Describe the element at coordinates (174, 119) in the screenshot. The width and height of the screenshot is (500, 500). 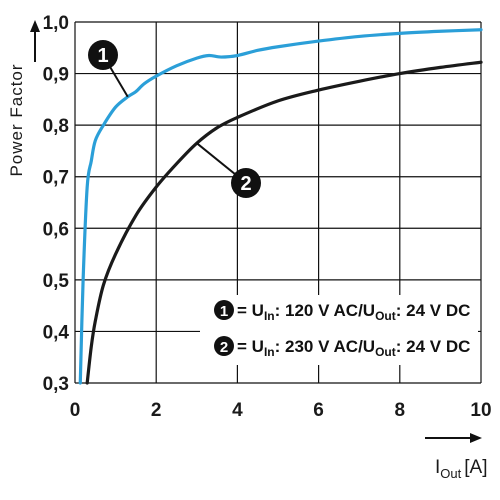
I see `series-markers: 12` at that location.